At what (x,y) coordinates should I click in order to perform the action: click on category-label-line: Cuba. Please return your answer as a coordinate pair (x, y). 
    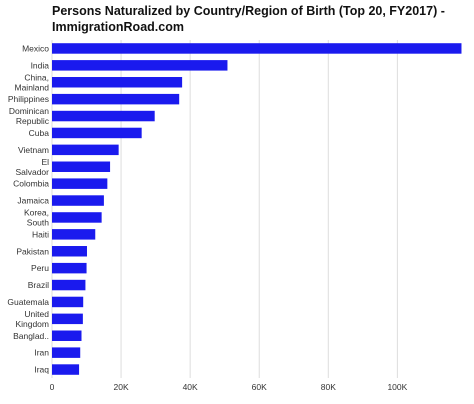
    Looking at the image, I should click on (39, 133).